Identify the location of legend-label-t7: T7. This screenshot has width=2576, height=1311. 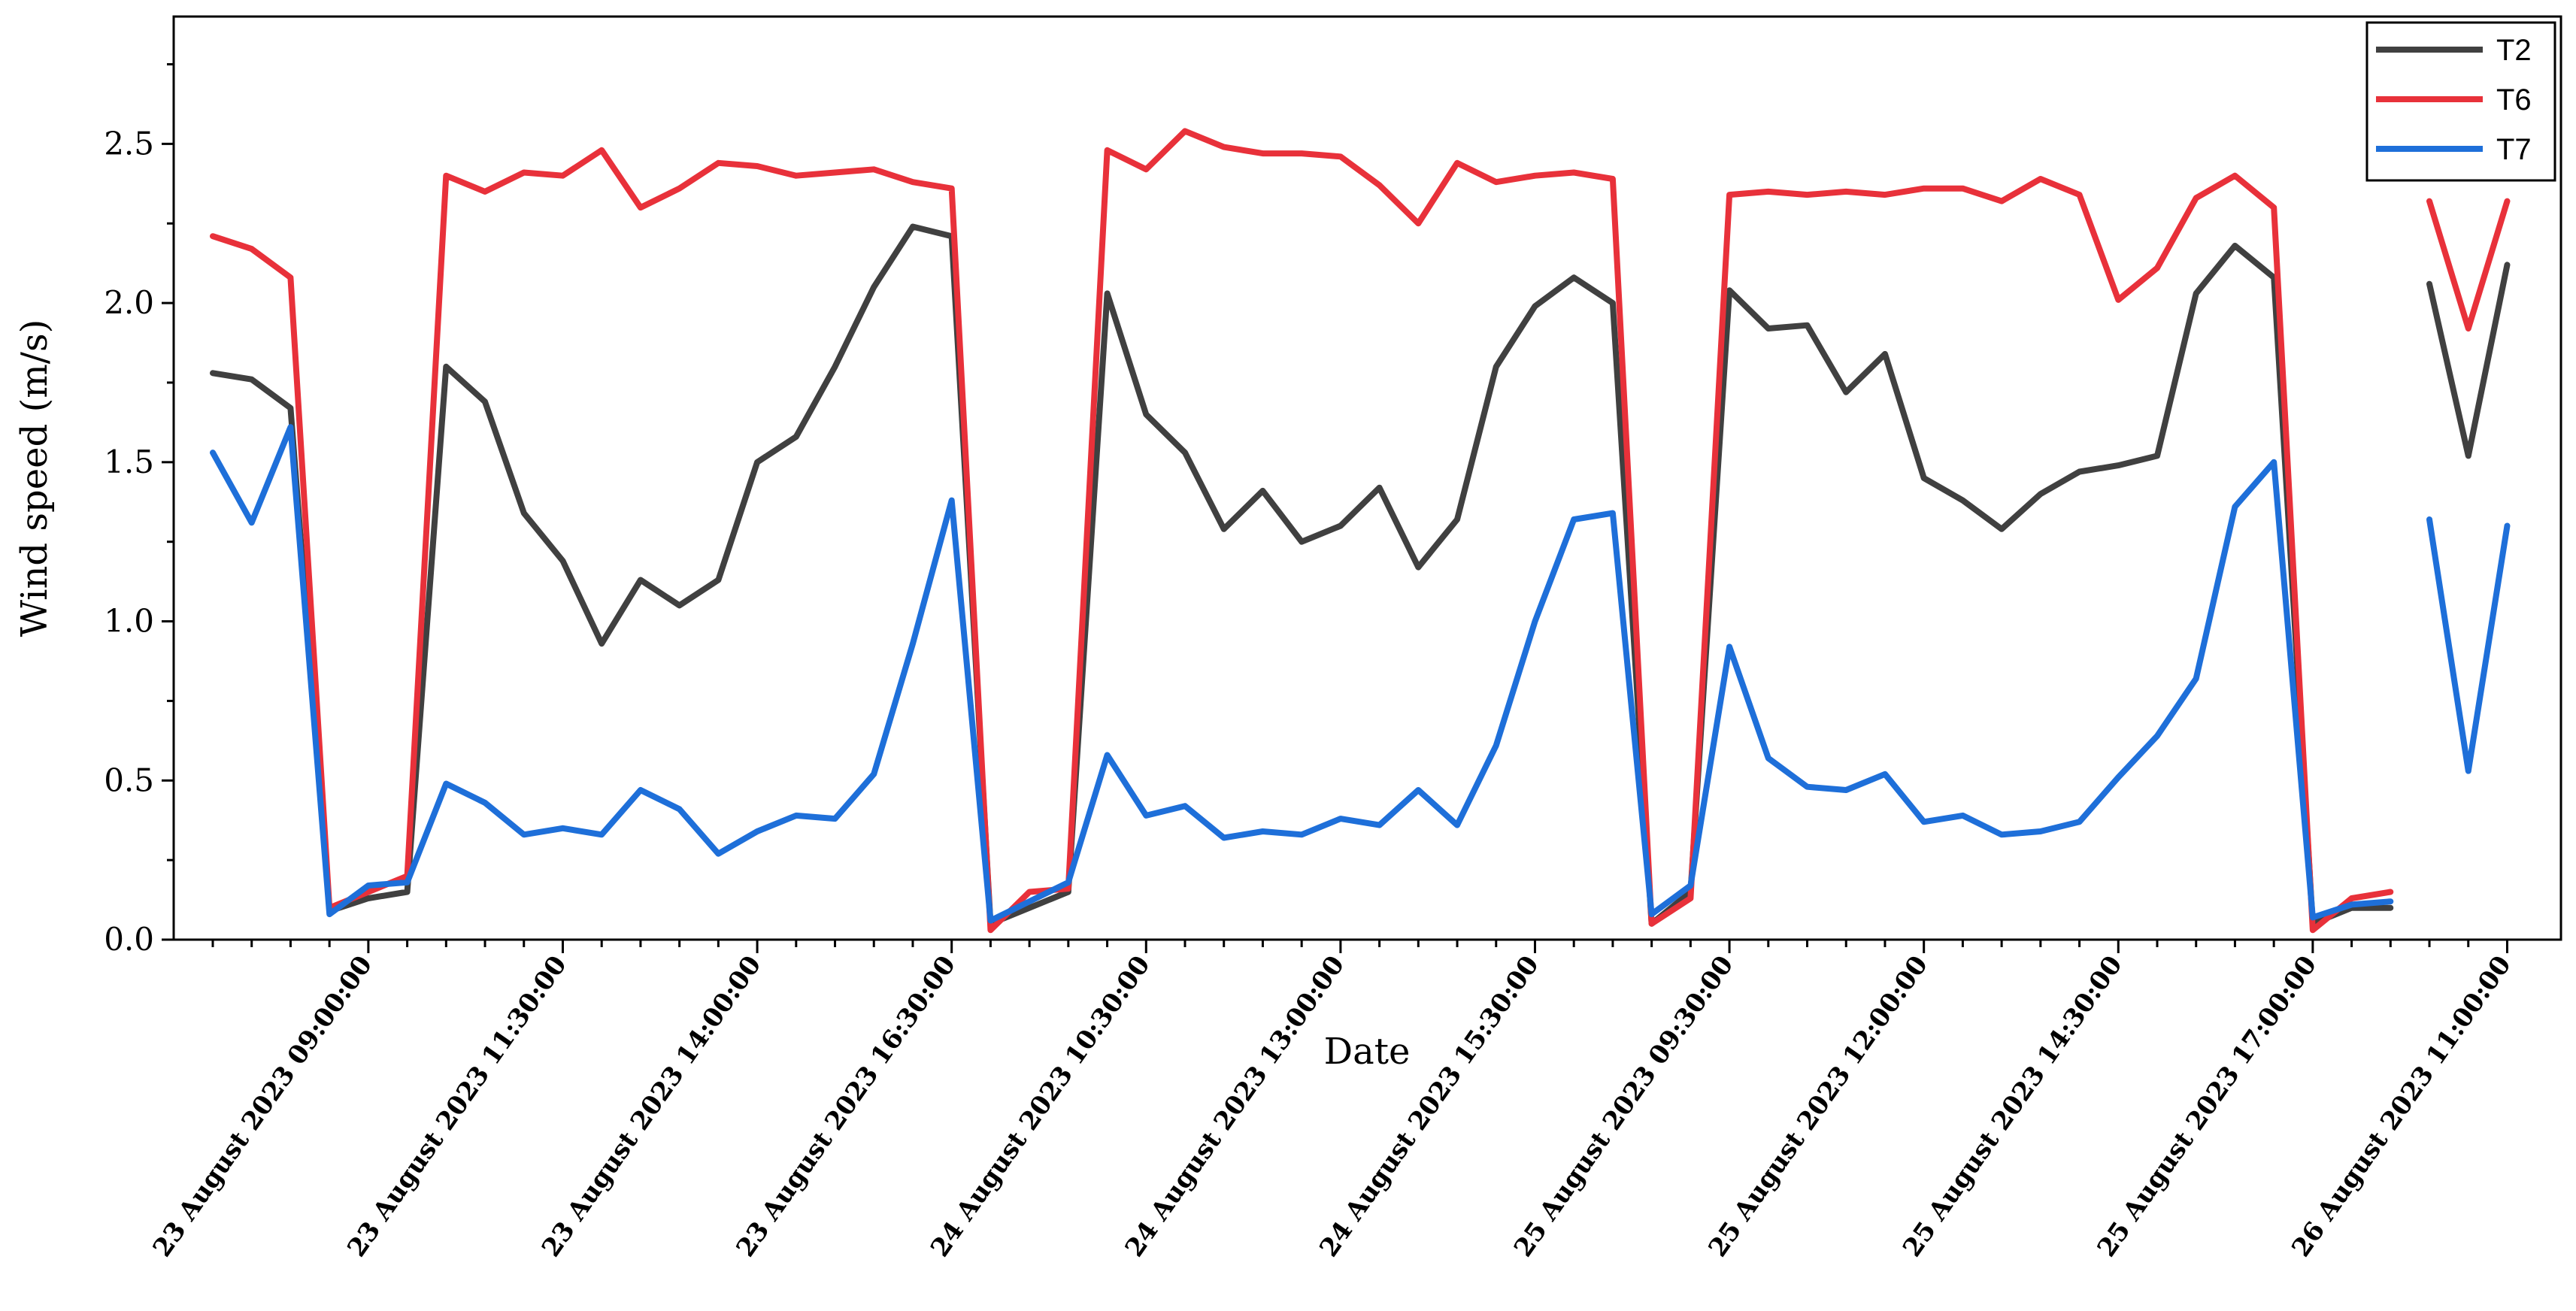
(2514, 149).